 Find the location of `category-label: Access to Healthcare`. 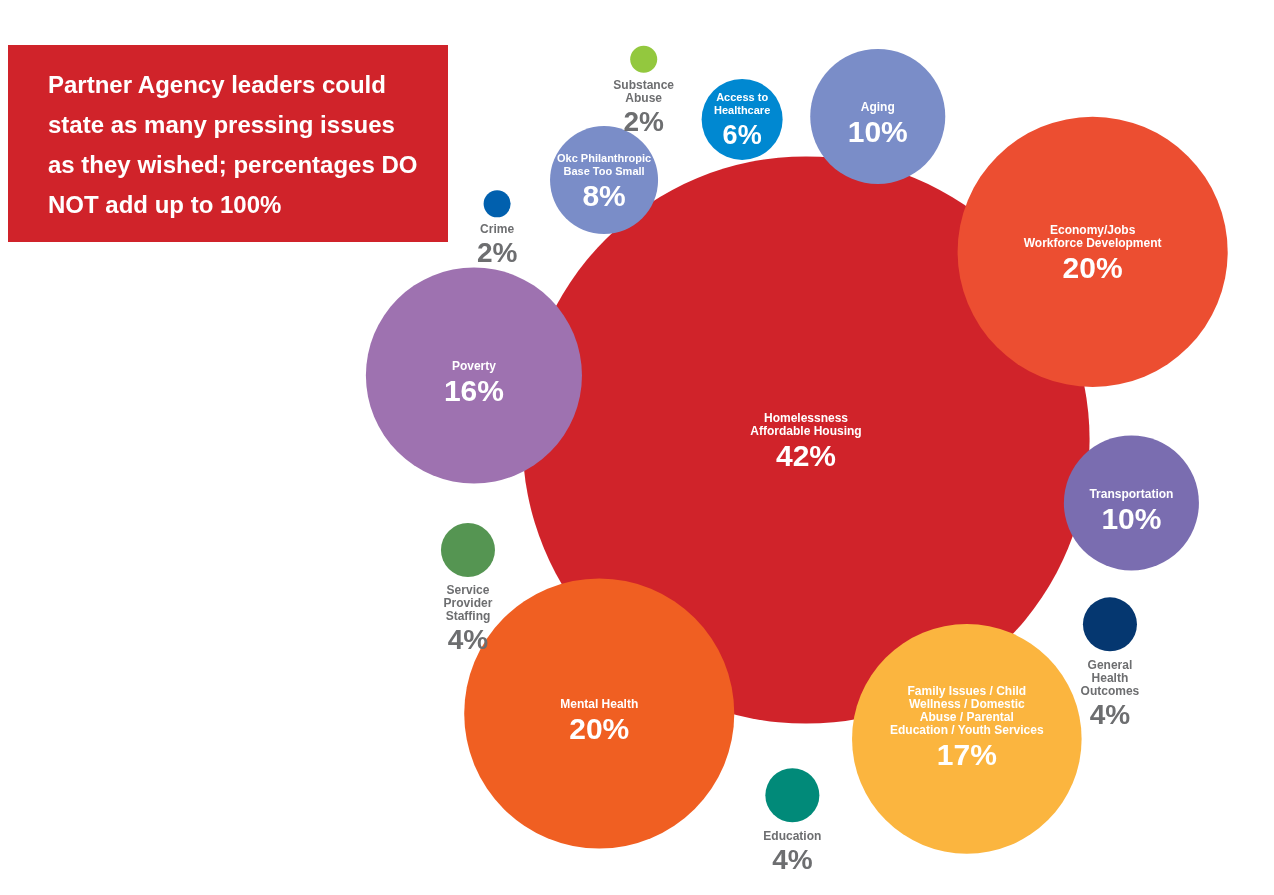

category-label: Access to Healthcare is located at coordinates (742, 104).